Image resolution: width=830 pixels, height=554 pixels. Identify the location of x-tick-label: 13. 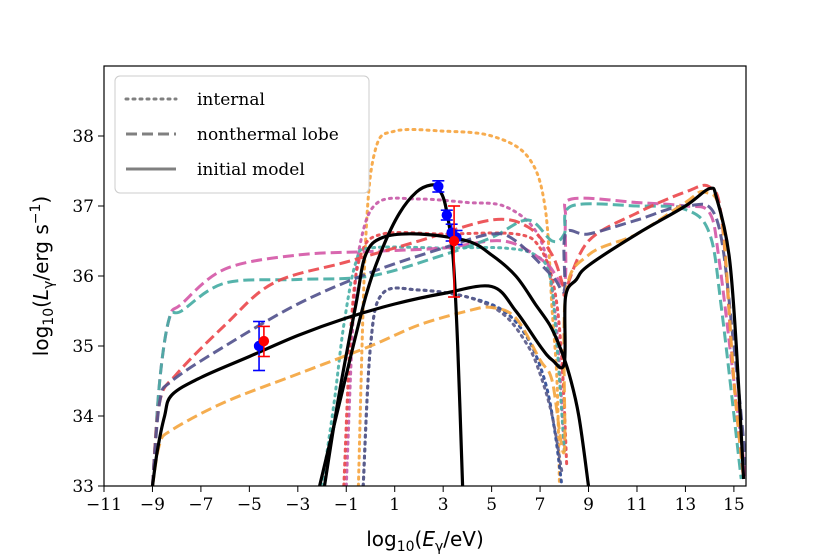
(686, 505).